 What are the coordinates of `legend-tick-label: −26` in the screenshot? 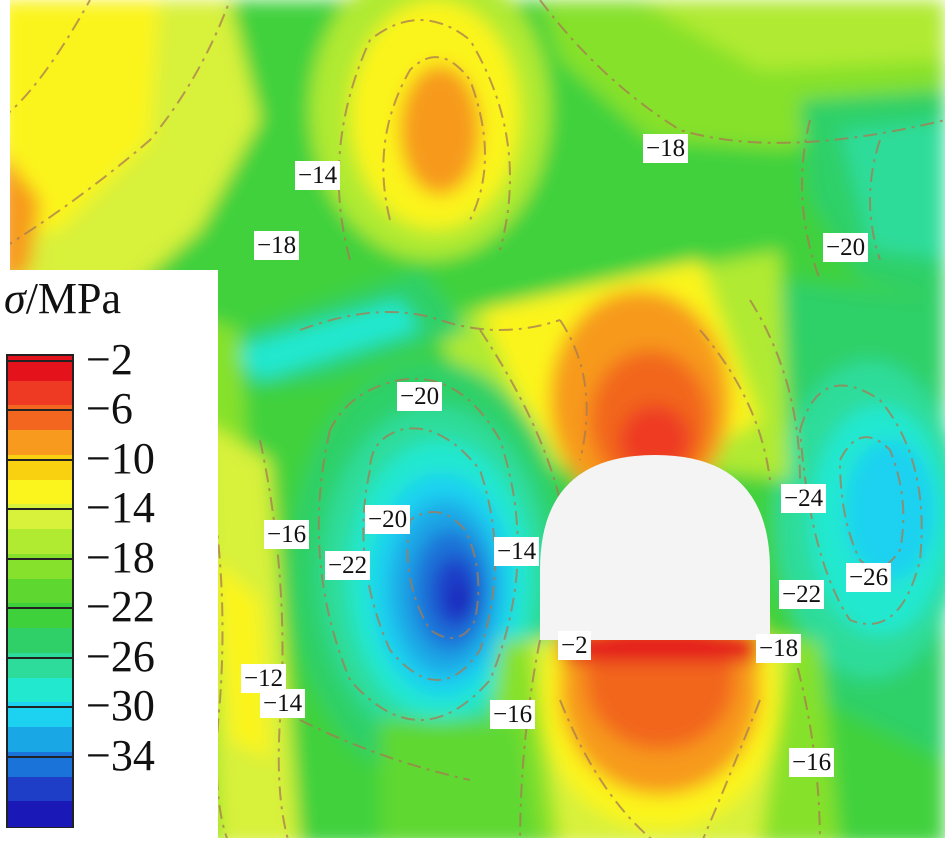 It's located at (120, 656).